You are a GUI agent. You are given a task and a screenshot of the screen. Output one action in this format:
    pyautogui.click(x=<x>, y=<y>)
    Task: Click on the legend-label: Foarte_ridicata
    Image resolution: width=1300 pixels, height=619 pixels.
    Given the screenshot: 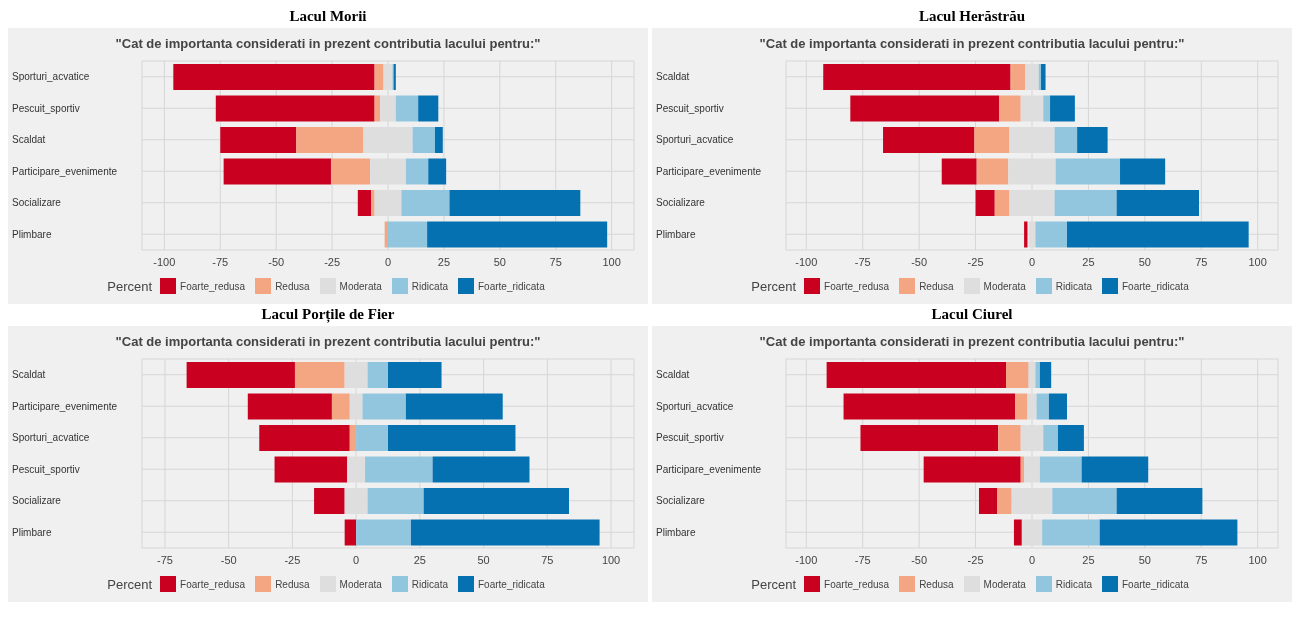 What is the action you would take?
    pyautogui.click(x=1155, y=584)
    